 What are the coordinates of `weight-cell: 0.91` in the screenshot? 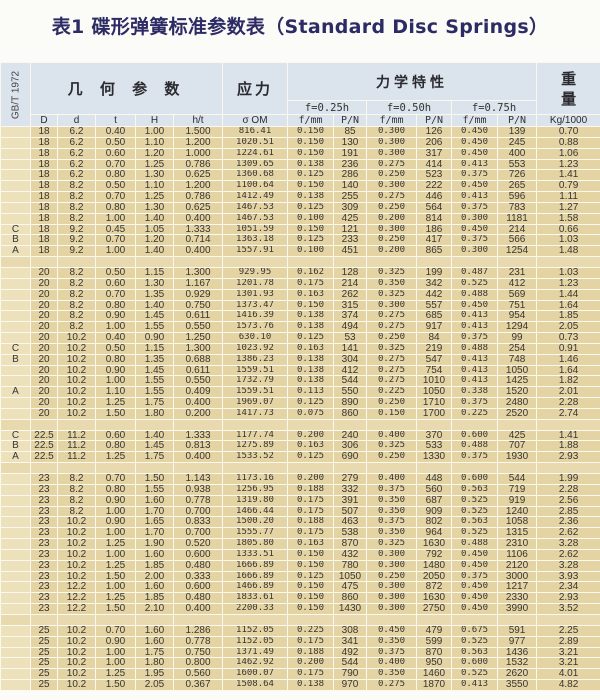 It's located at (568, 348).